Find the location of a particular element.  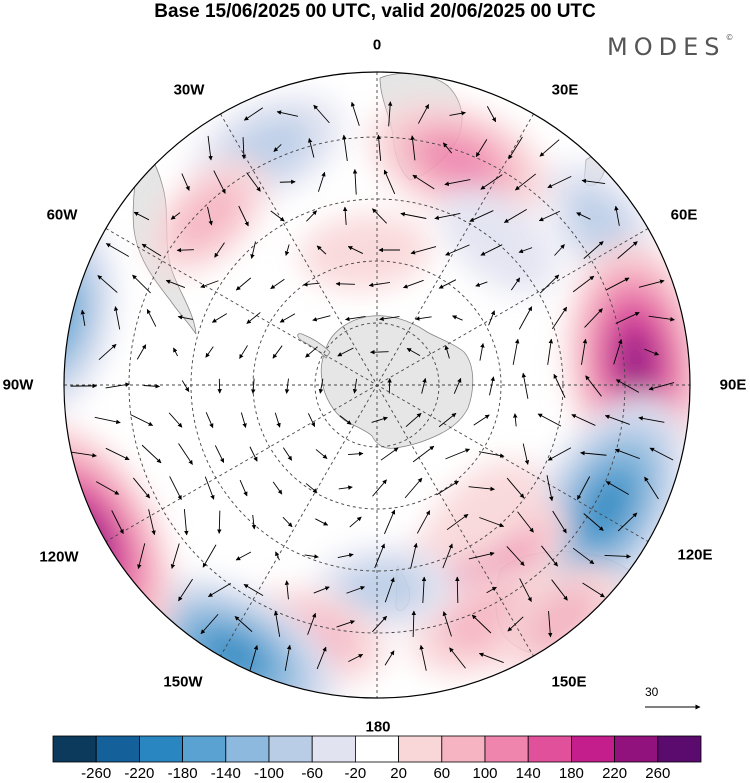

lon-label-150w: 150W is located at coordinates (183, 682).